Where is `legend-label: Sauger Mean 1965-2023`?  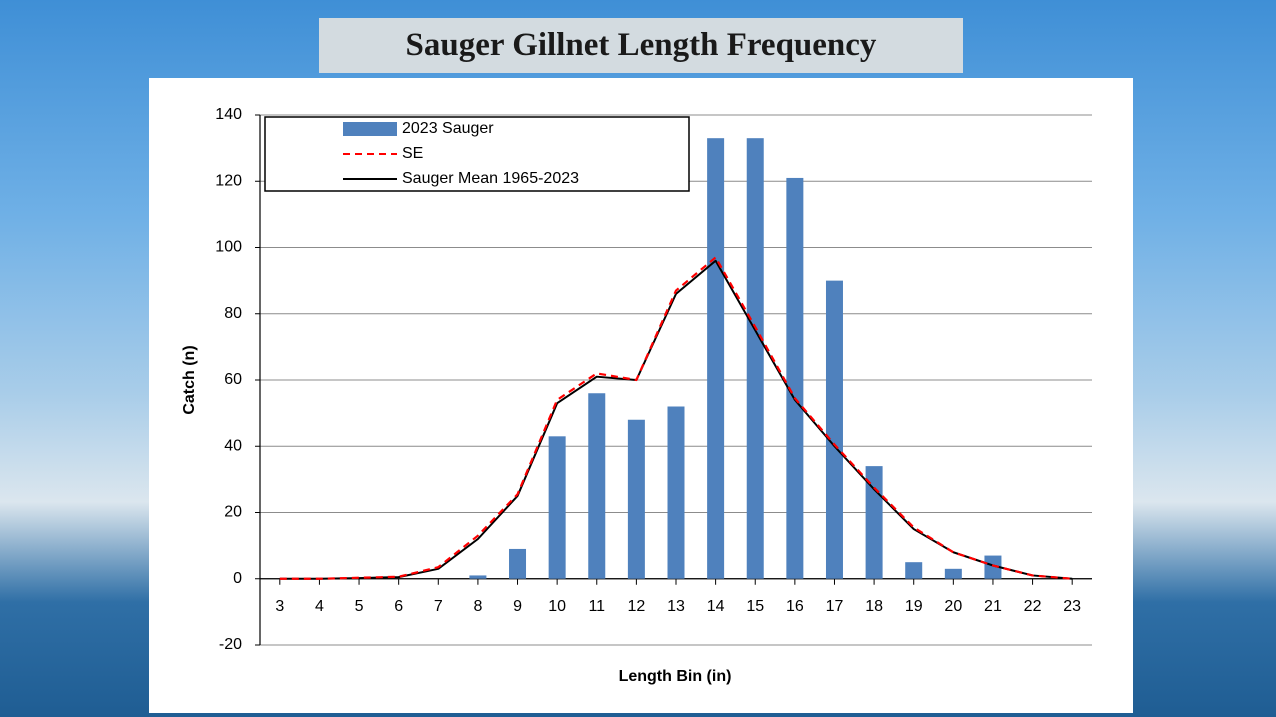
legend-label: Sauger Mean 1965-2023 is located at coordinates (490, 178).